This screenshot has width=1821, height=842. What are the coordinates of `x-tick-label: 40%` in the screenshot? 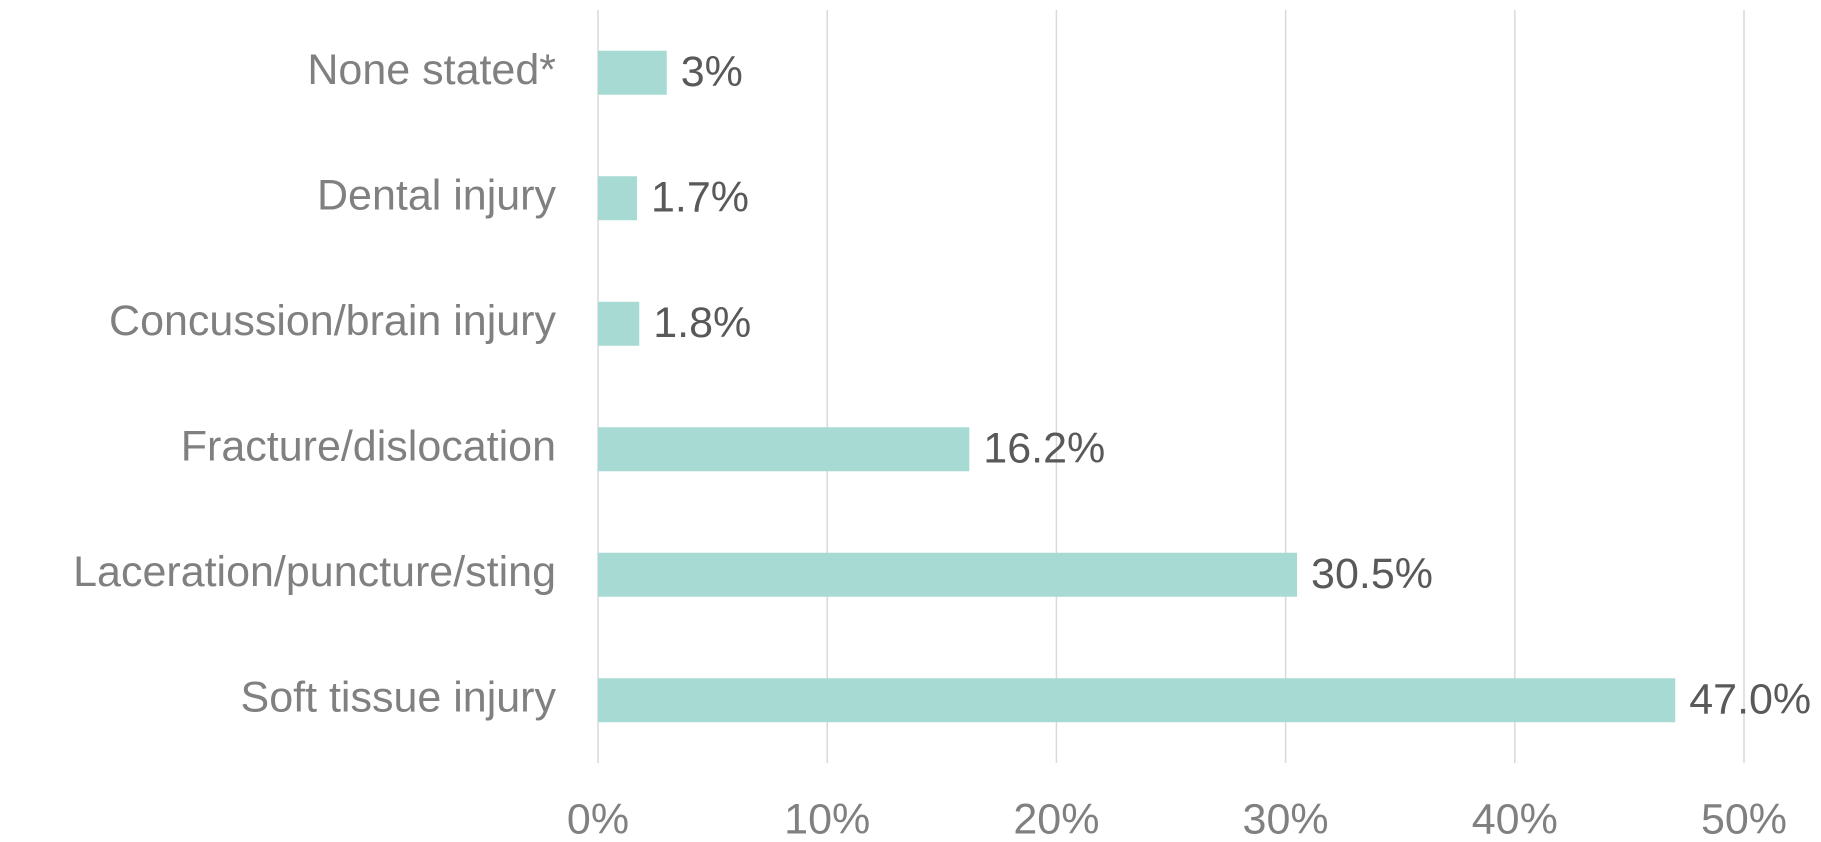 It's located at (1515, 818).